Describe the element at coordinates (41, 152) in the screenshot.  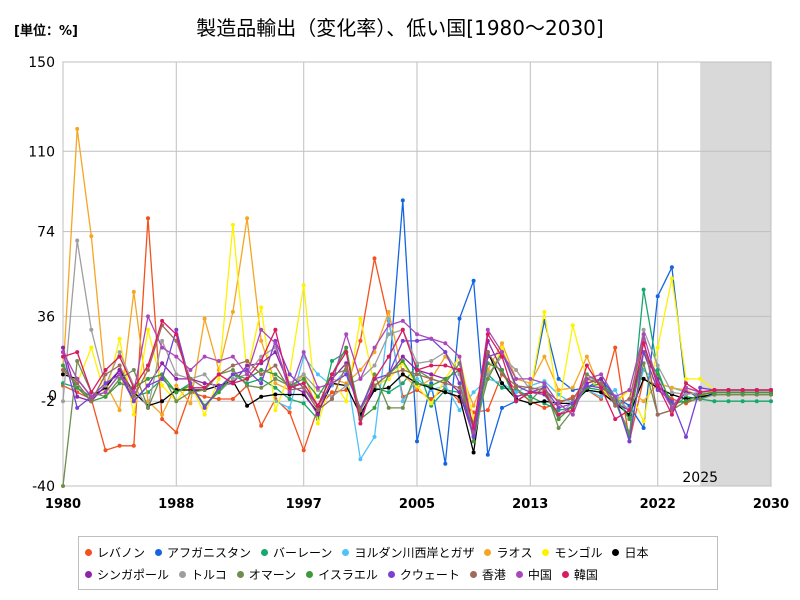
I see `y-tick-label: 110` at that location.